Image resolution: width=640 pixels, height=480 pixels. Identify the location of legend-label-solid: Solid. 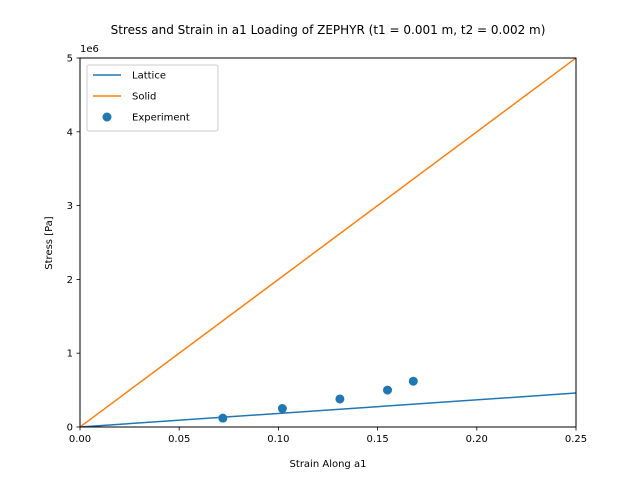
(144, 97).